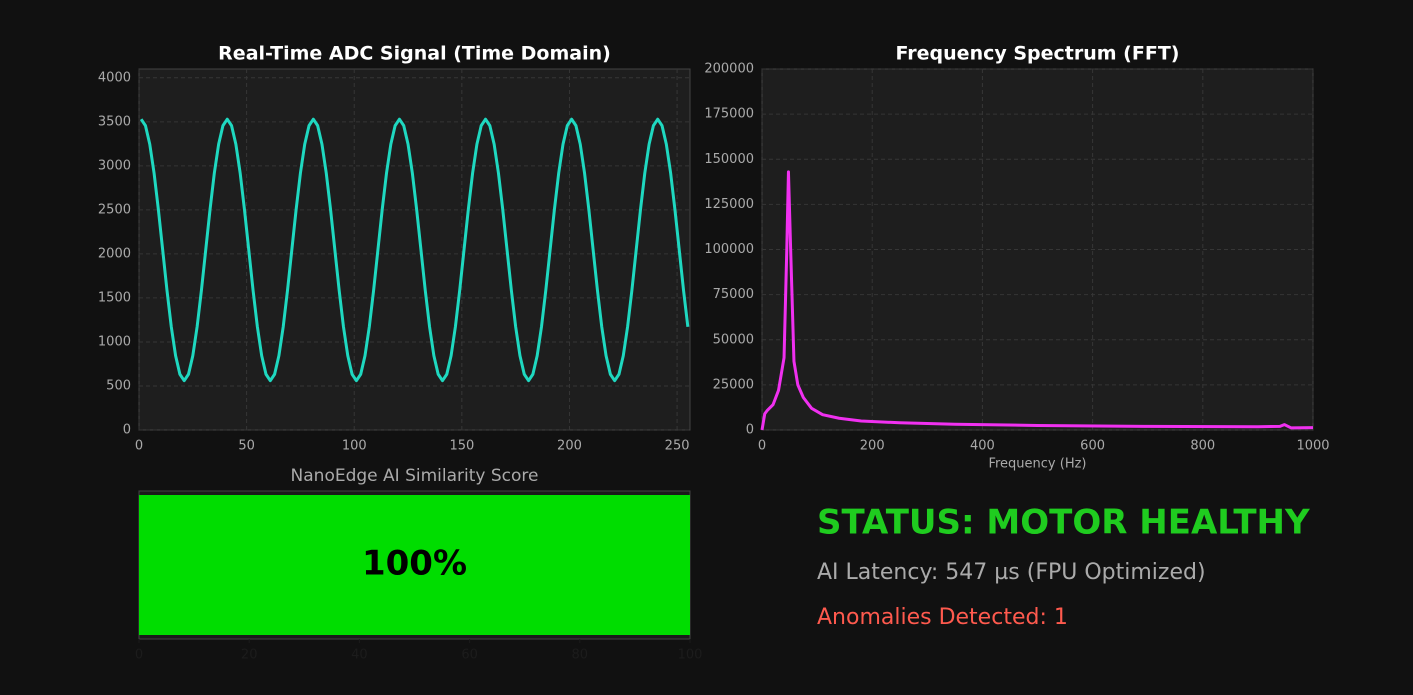 This screenshot has width=1413, height=695. I want to click on score-label: 100%, so click(414, 564).